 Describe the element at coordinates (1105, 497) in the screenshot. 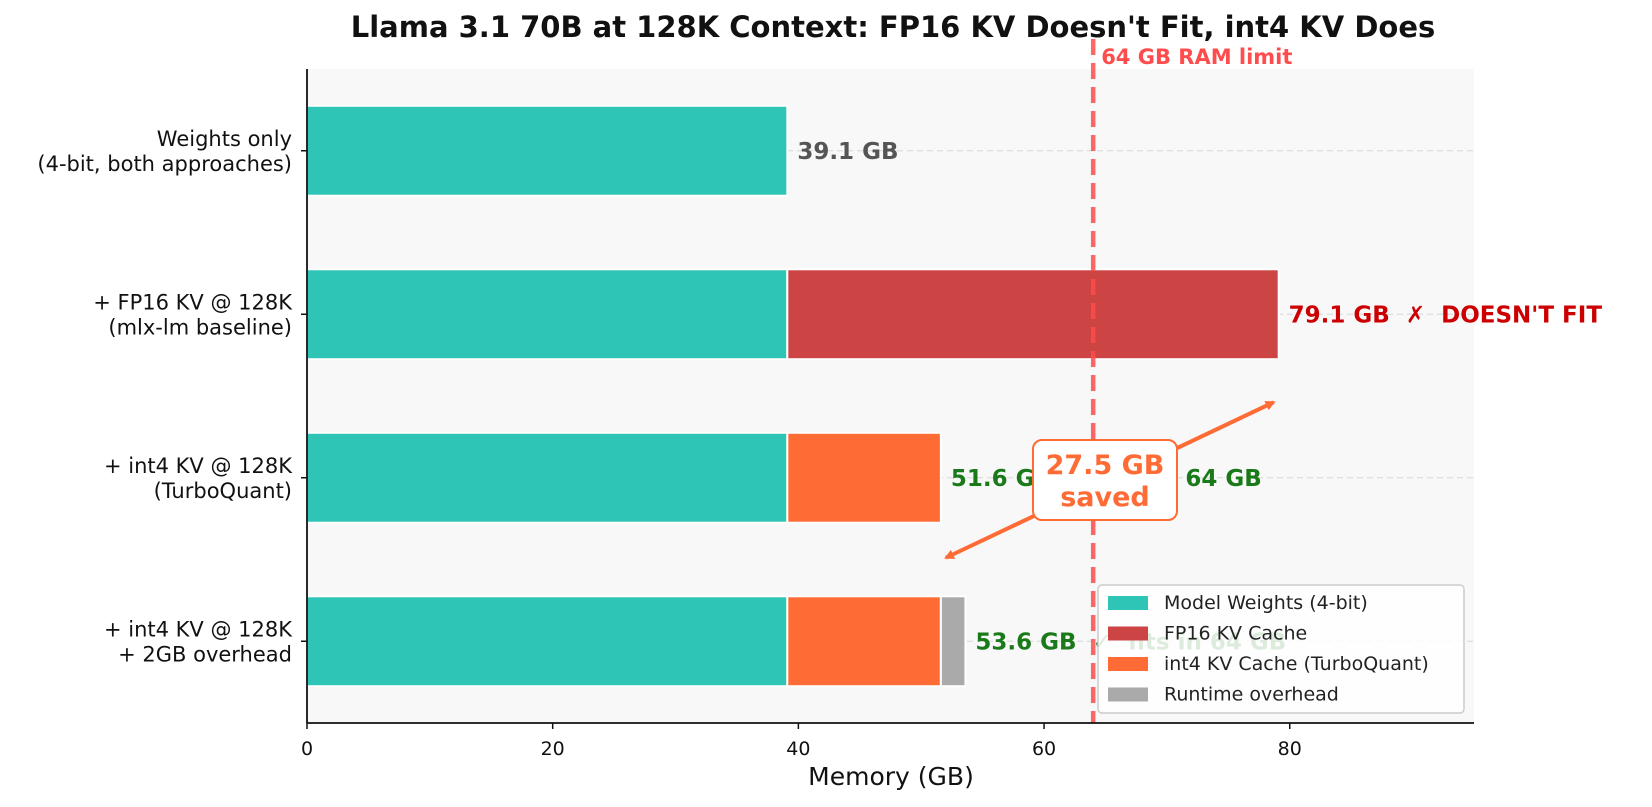

I see `savings-word: saved` at that location.